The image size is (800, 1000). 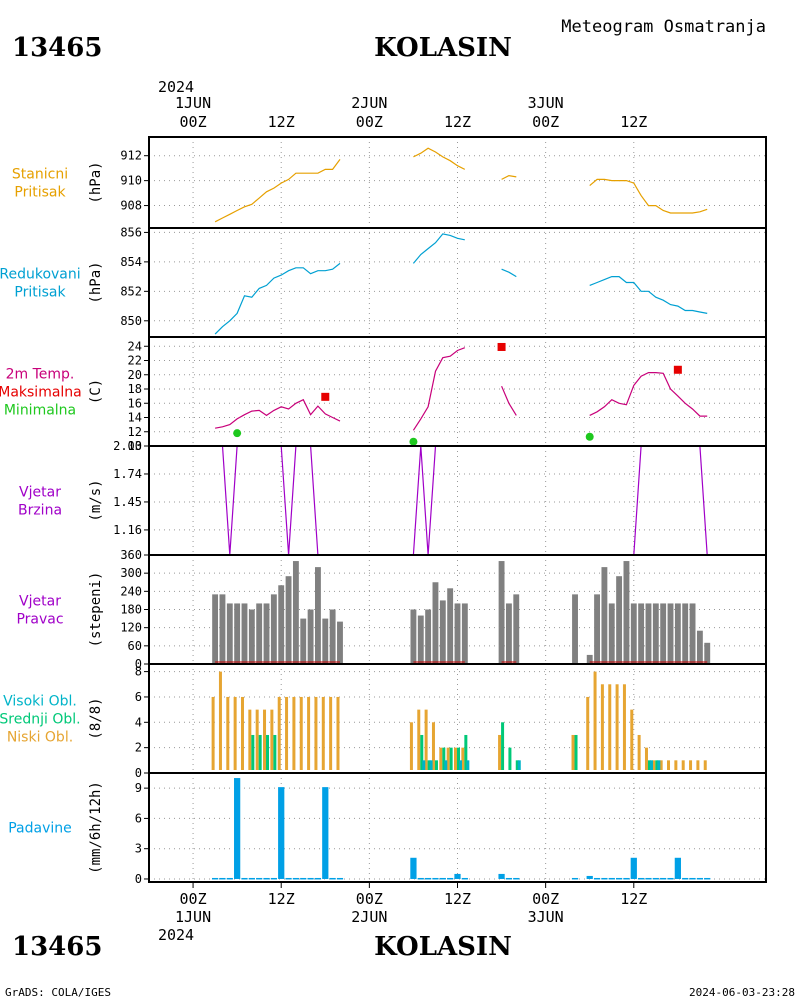 I want to click on bottom-hour-label: 12Z, so click(x=457, y=899).